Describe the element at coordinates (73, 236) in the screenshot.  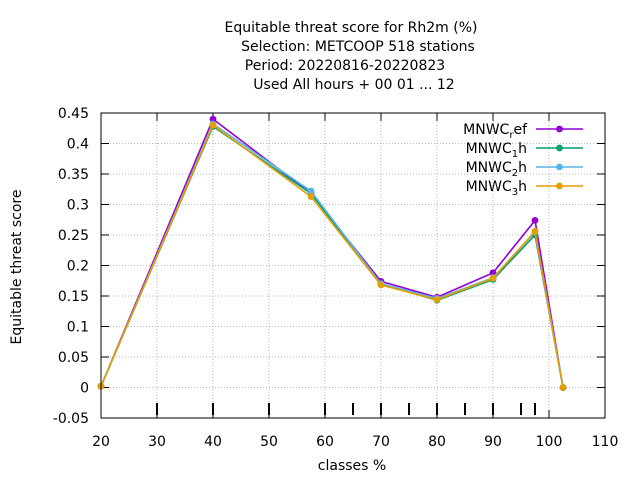
I see `y-tick-label: 0.25` at that location.